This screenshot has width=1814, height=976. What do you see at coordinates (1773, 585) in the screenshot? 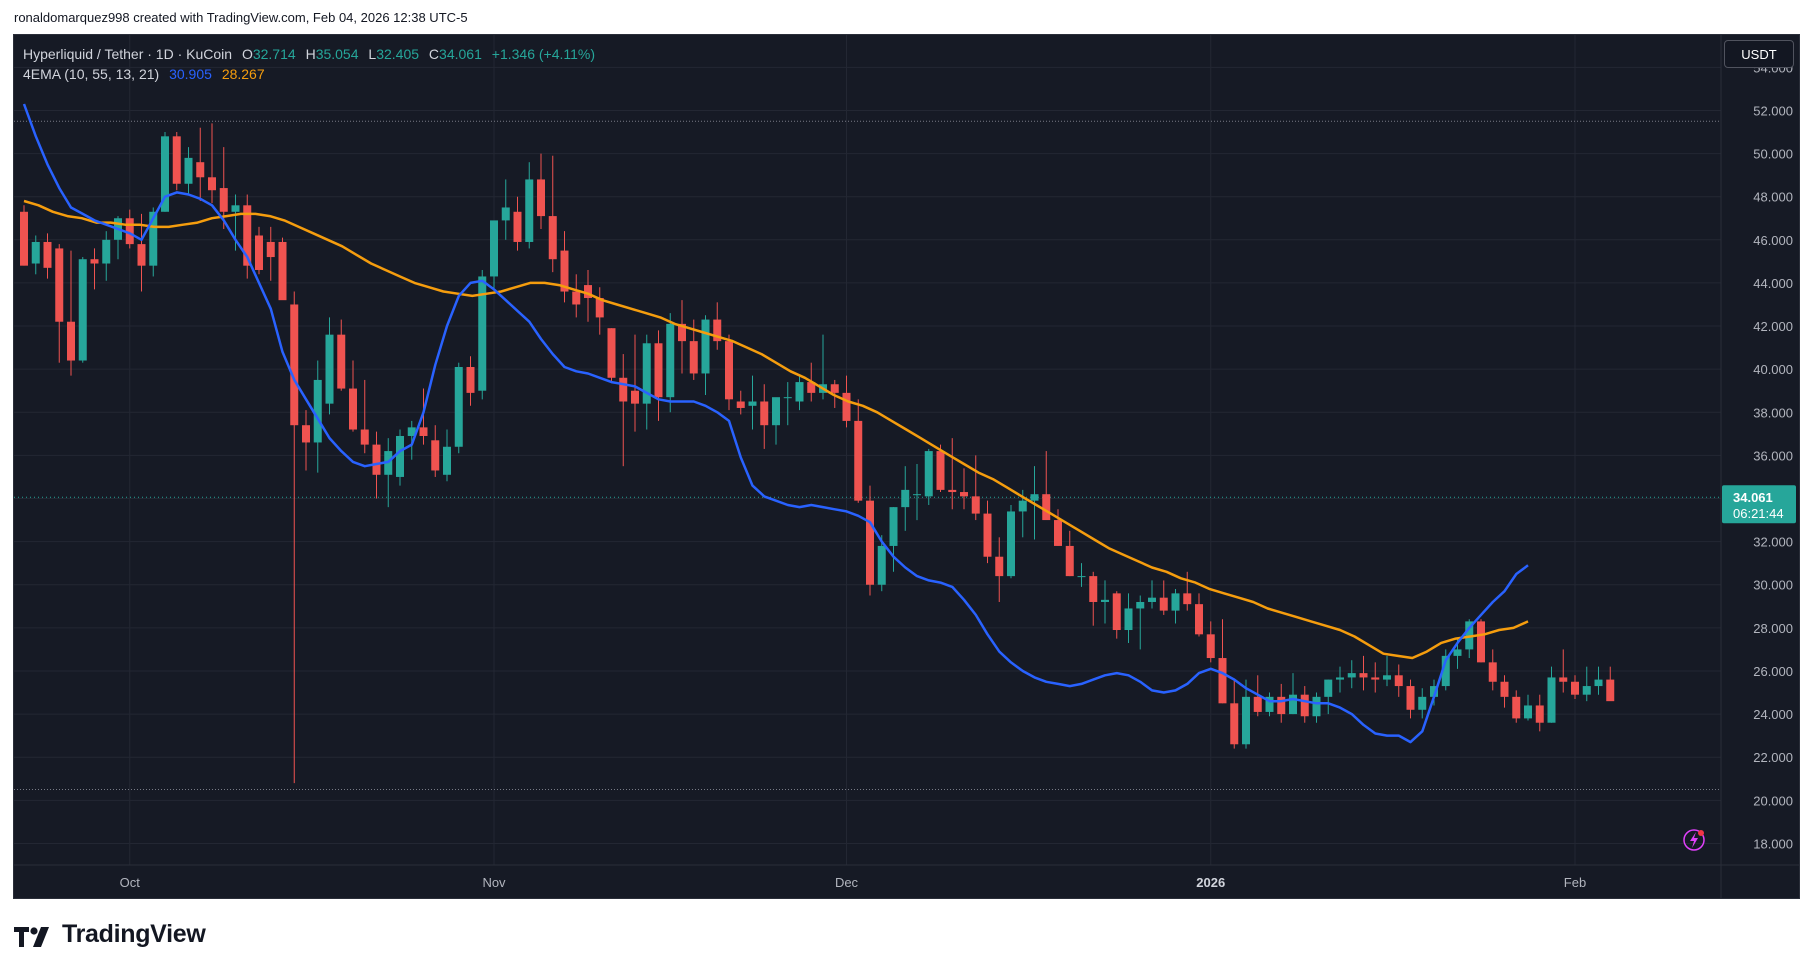
I see `price-tick-label: 30.000` at bounding box center [1773, 585].